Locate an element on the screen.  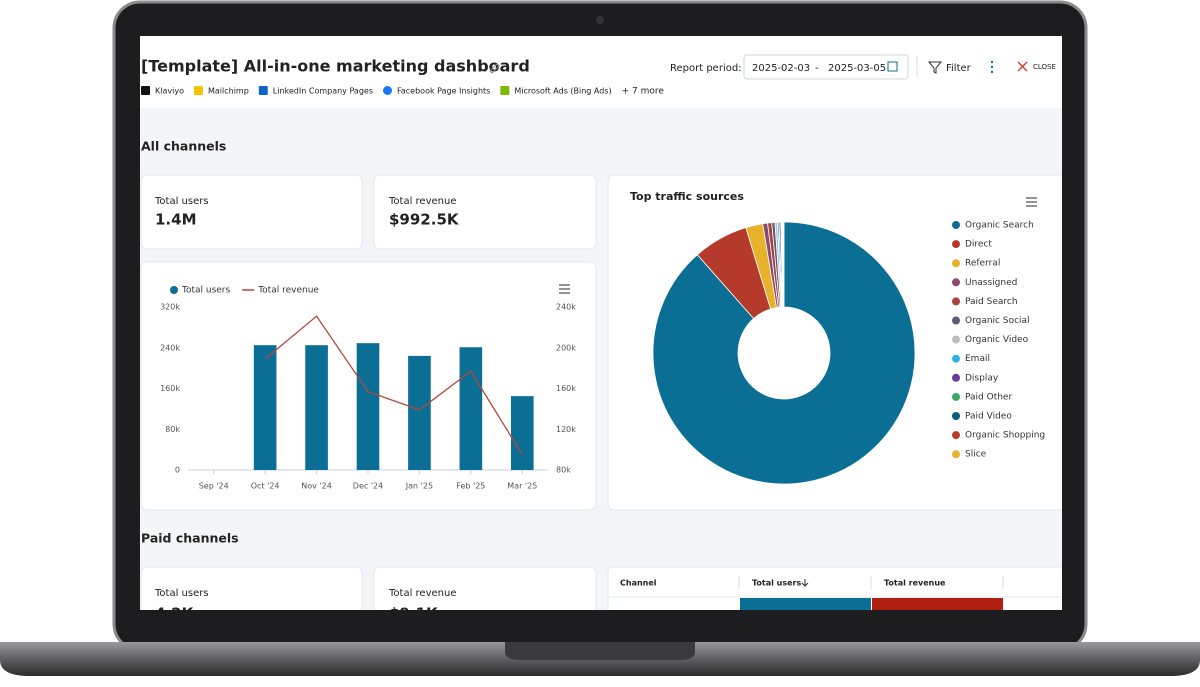
x-tick-label: Sep '24 is located at coordinates (214, 486).